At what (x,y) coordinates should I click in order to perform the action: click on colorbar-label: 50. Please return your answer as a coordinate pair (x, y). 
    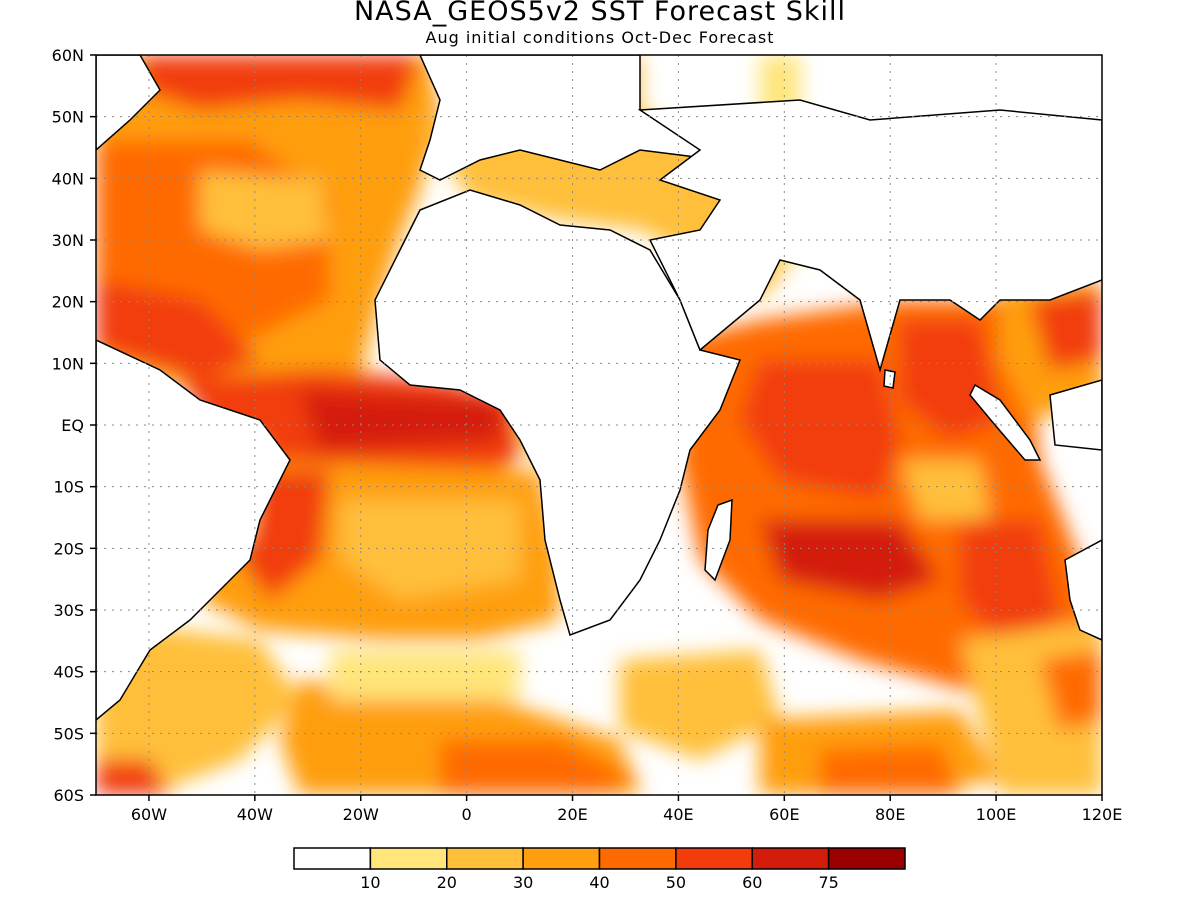
    Looking at the image, I should click on (676, 882).